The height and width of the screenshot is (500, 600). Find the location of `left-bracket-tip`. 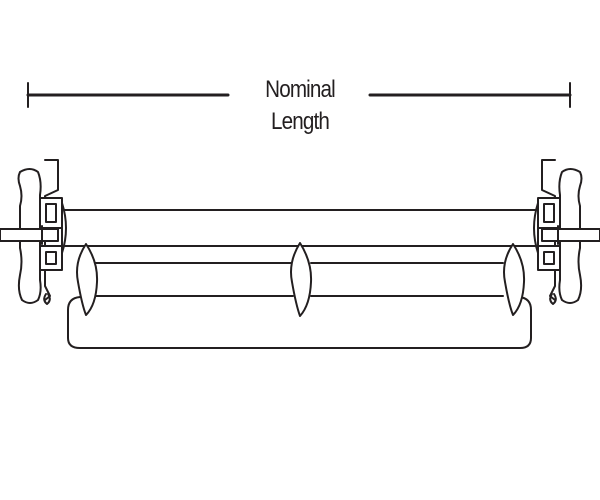

left-bracket-tip is located at coordinates (47, 299).